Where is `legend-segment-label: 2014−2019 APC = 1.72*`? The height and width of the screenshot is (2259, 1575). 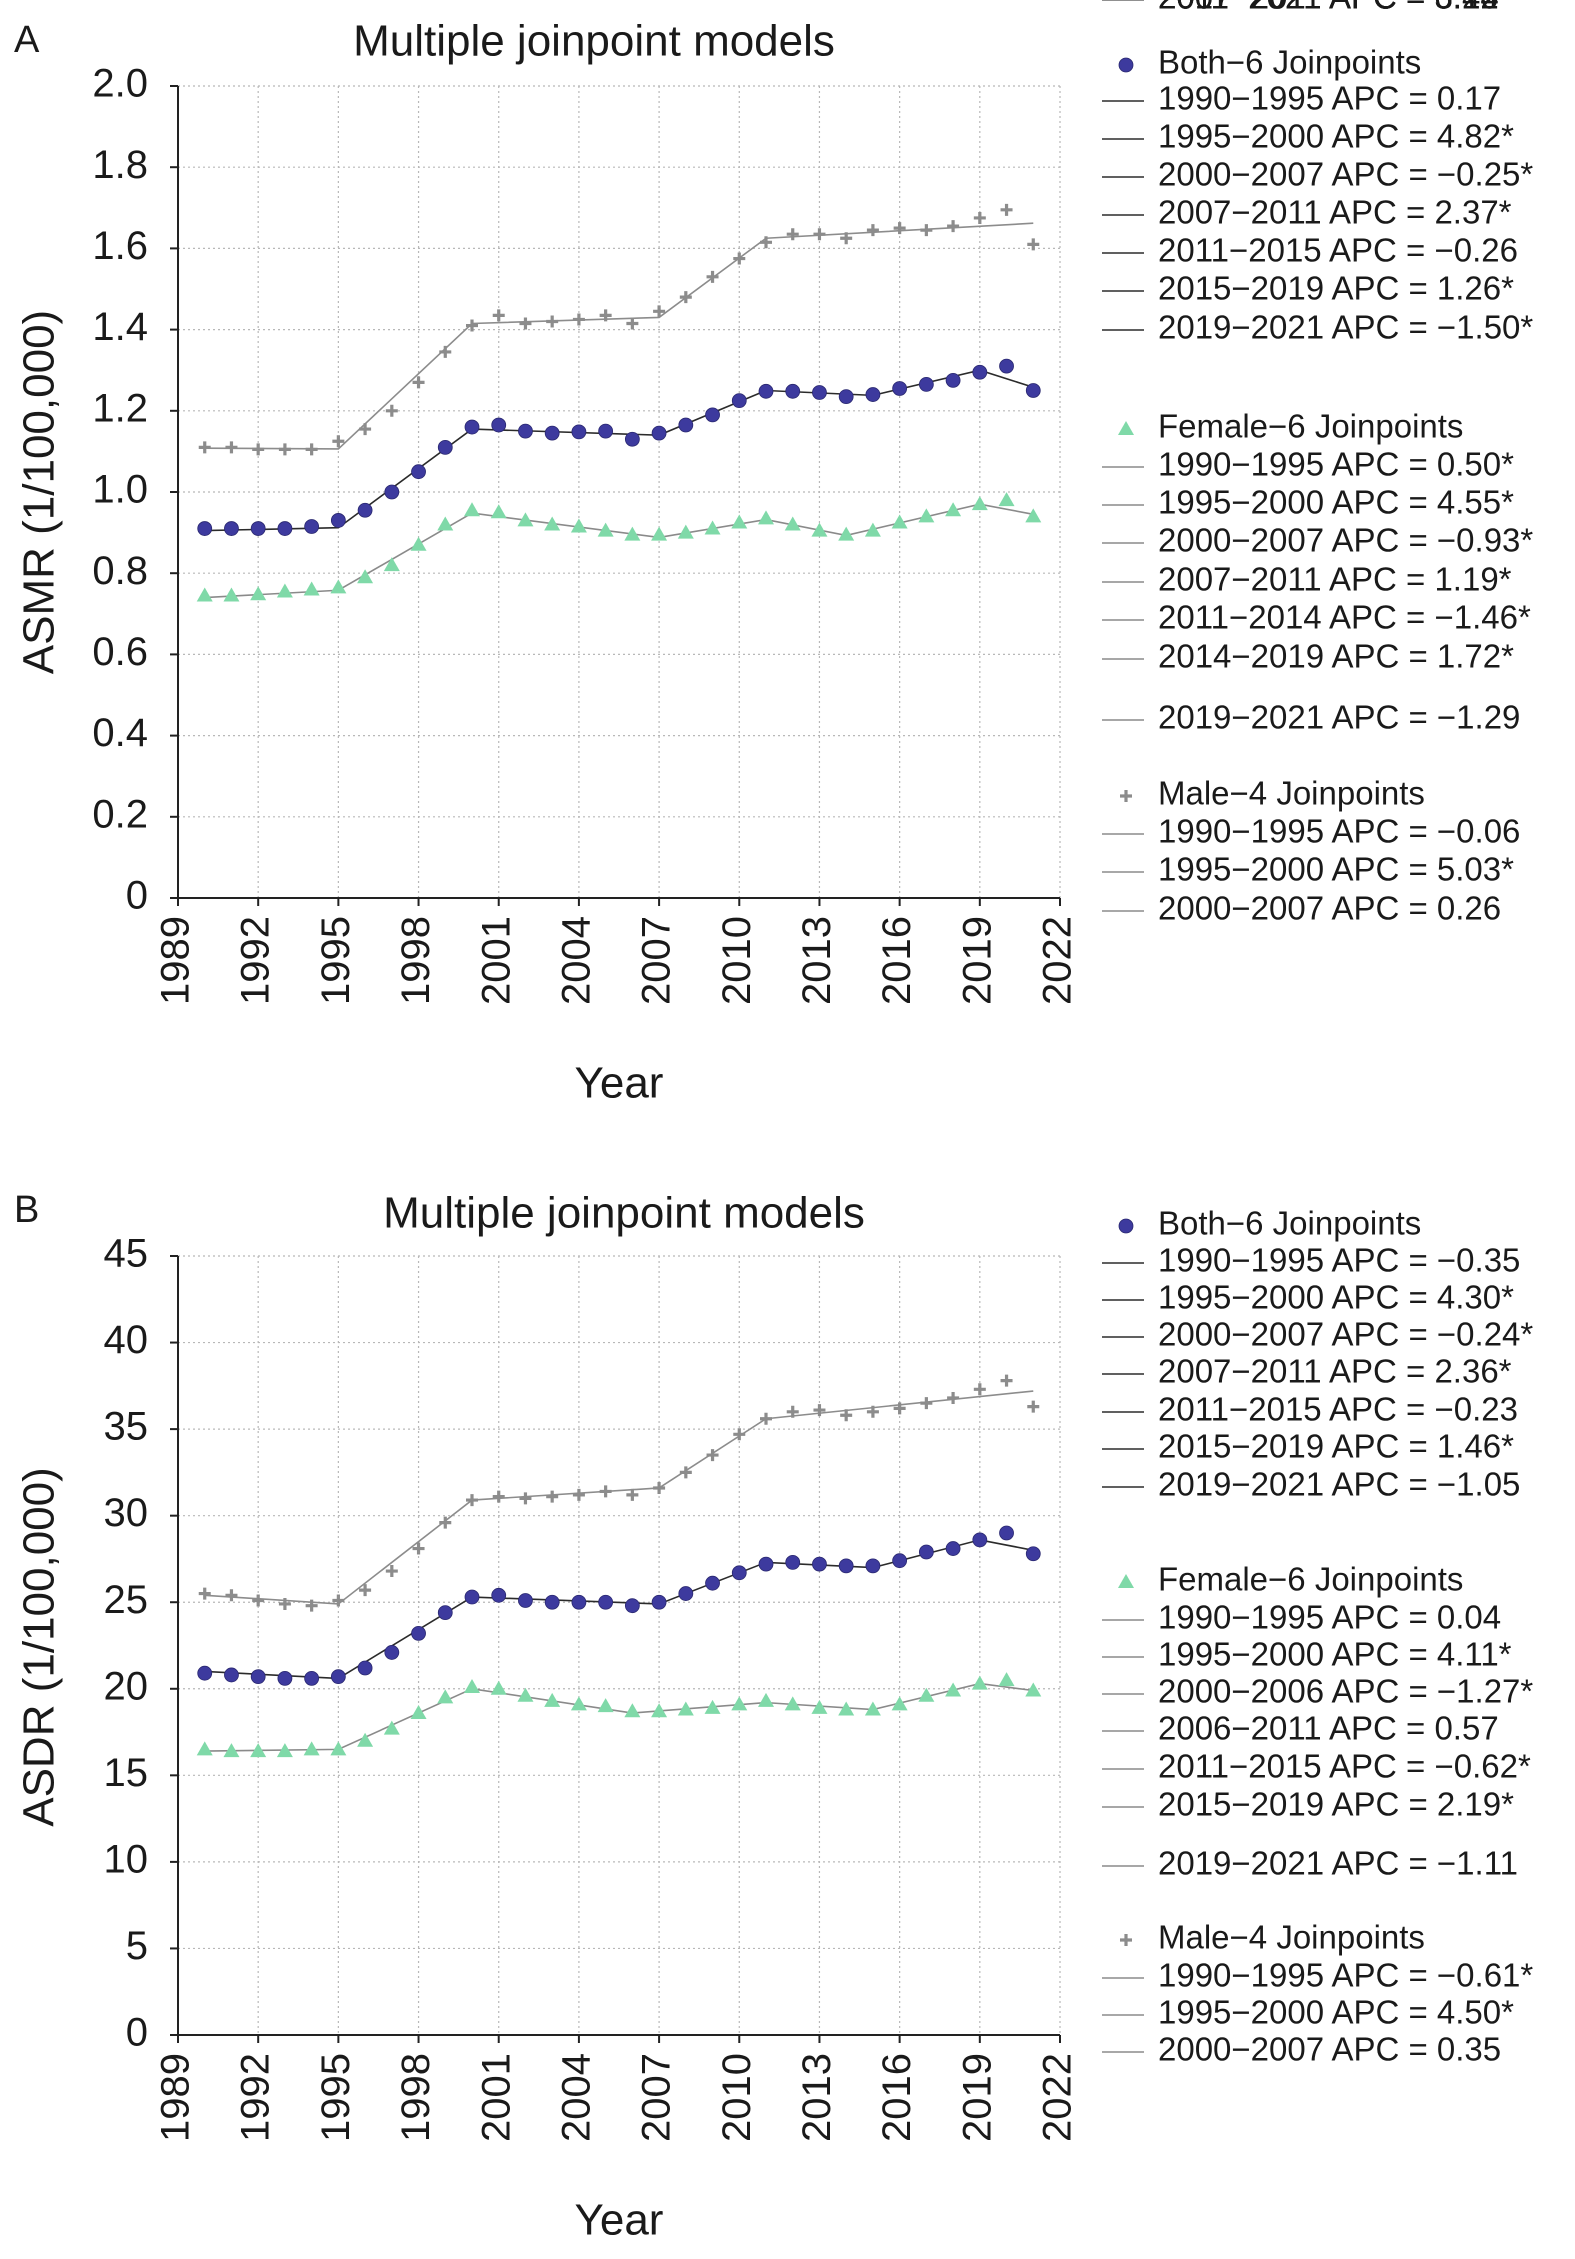 legend-segment-label: 2014−2019 APC = 1.72* is located at coordinates (1336, 656).